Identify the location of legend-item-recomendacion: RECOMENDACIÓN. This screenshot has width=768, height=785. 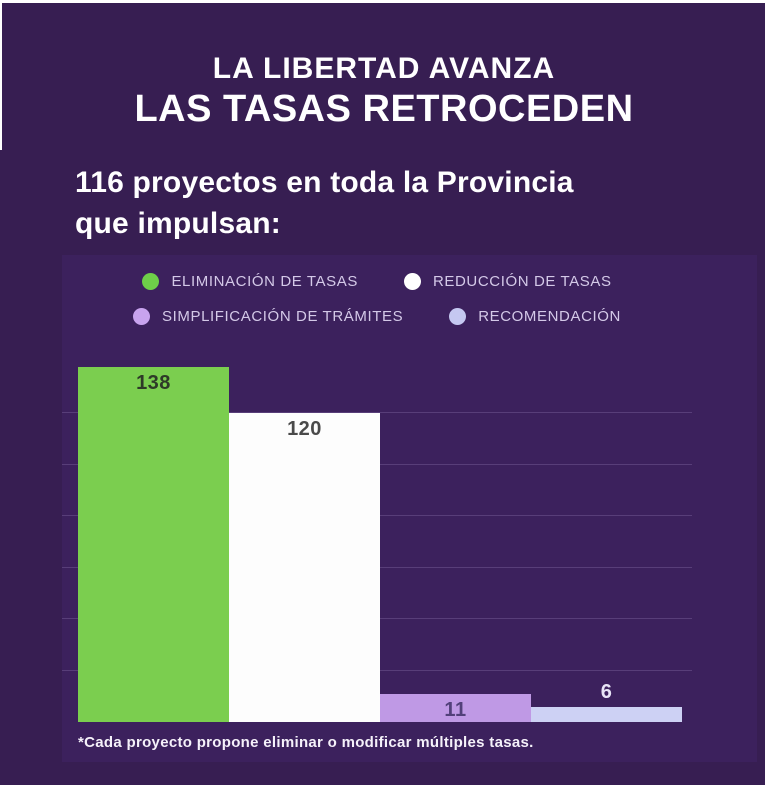
(535, 316).